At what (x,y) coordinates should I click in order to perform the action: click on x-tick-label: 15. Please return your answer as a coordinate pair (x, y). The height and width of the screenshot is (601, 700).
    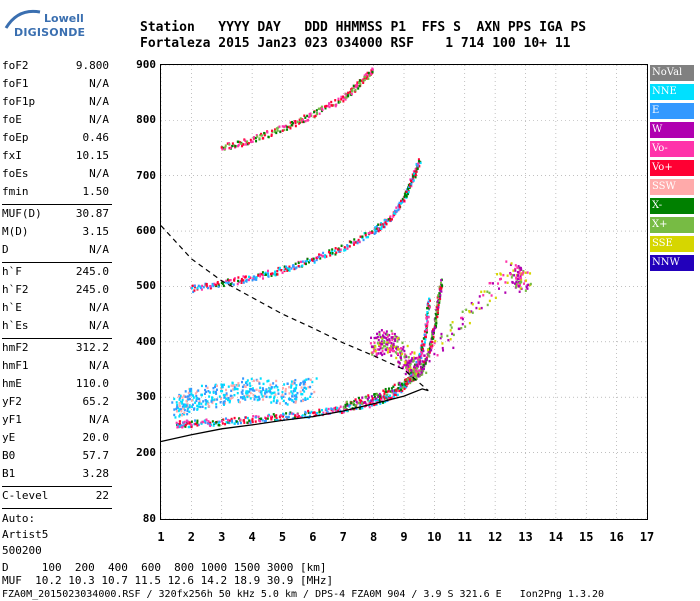
    Looking at the image, I should click on (586, 537).